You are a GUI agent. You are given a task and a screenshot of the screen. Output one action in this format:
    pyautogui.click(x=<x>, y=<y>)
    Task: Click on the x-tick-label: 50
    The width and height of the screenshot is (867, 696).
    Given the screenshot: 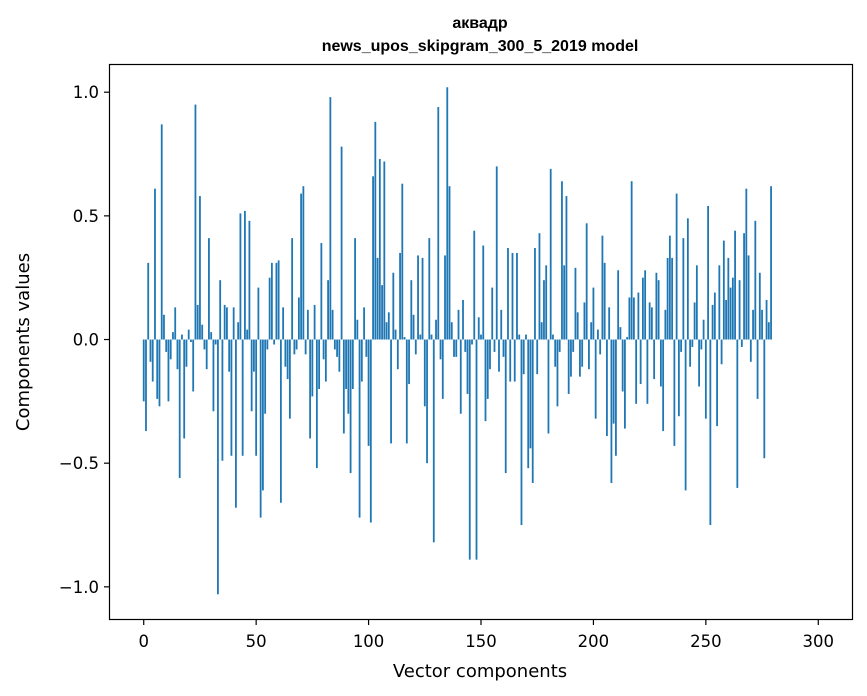 What is the action you would take?
    pyautogui.click(x=256, y=641)
    